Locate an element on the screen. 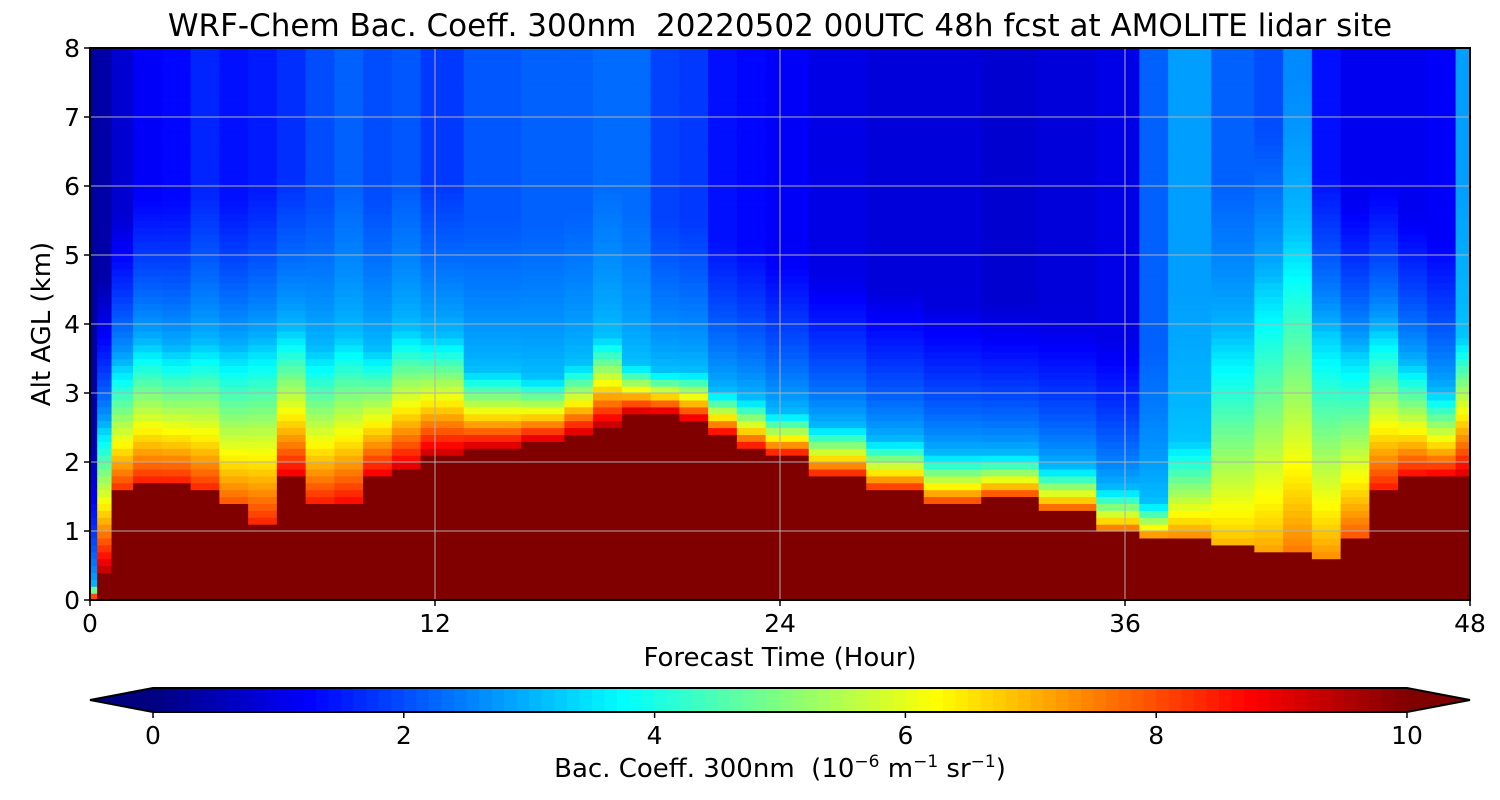 The height and width of the screenshot is (800, 1500). colorbar-segment is located at coordinates (1012, 700).